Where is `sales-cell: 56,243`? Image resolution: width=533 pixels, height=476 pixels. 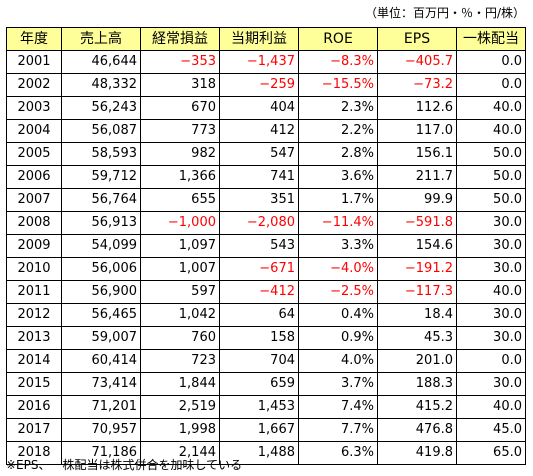
sales-cell: 56,243 is located at coordinates (101, 108).